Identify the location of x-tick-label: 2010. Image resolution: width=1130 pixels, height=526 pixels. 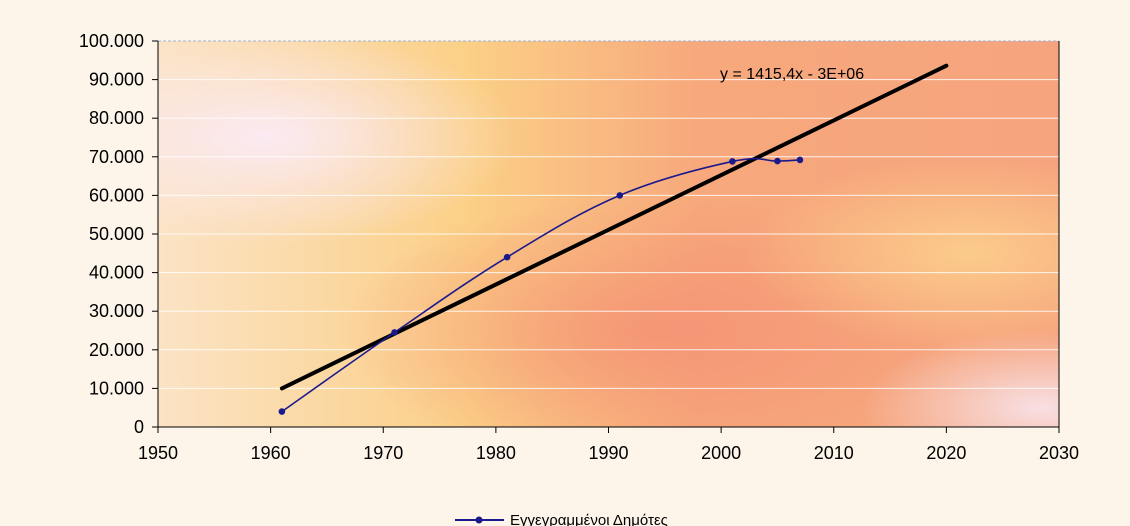
(834, 453).